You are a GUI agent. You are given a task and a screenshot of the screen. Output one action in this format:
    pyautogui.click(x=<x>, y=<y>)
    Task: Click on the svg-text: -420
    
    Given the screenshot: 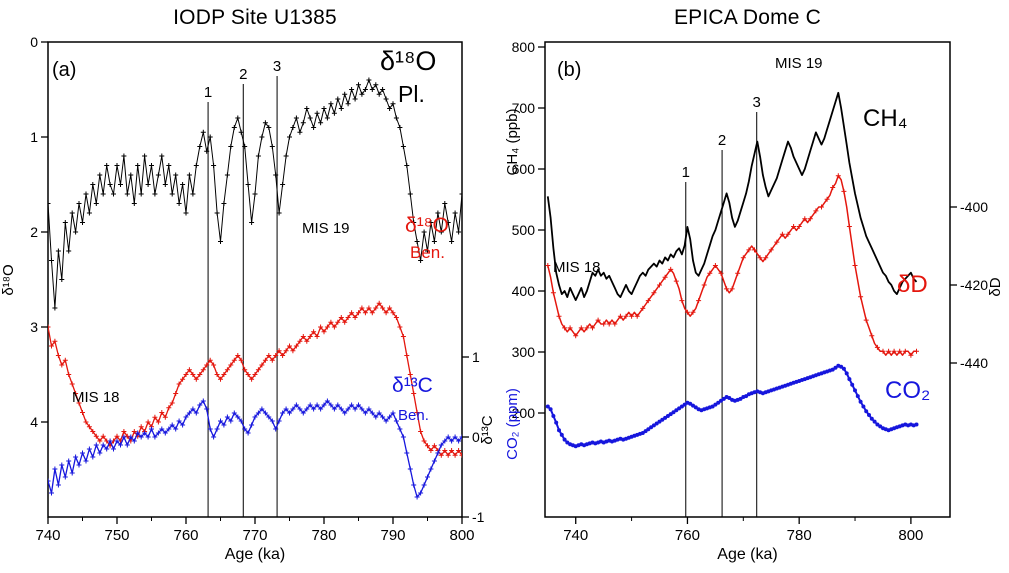 What is the action you would take?
    pyautogui.click(x=974, y=285)
    